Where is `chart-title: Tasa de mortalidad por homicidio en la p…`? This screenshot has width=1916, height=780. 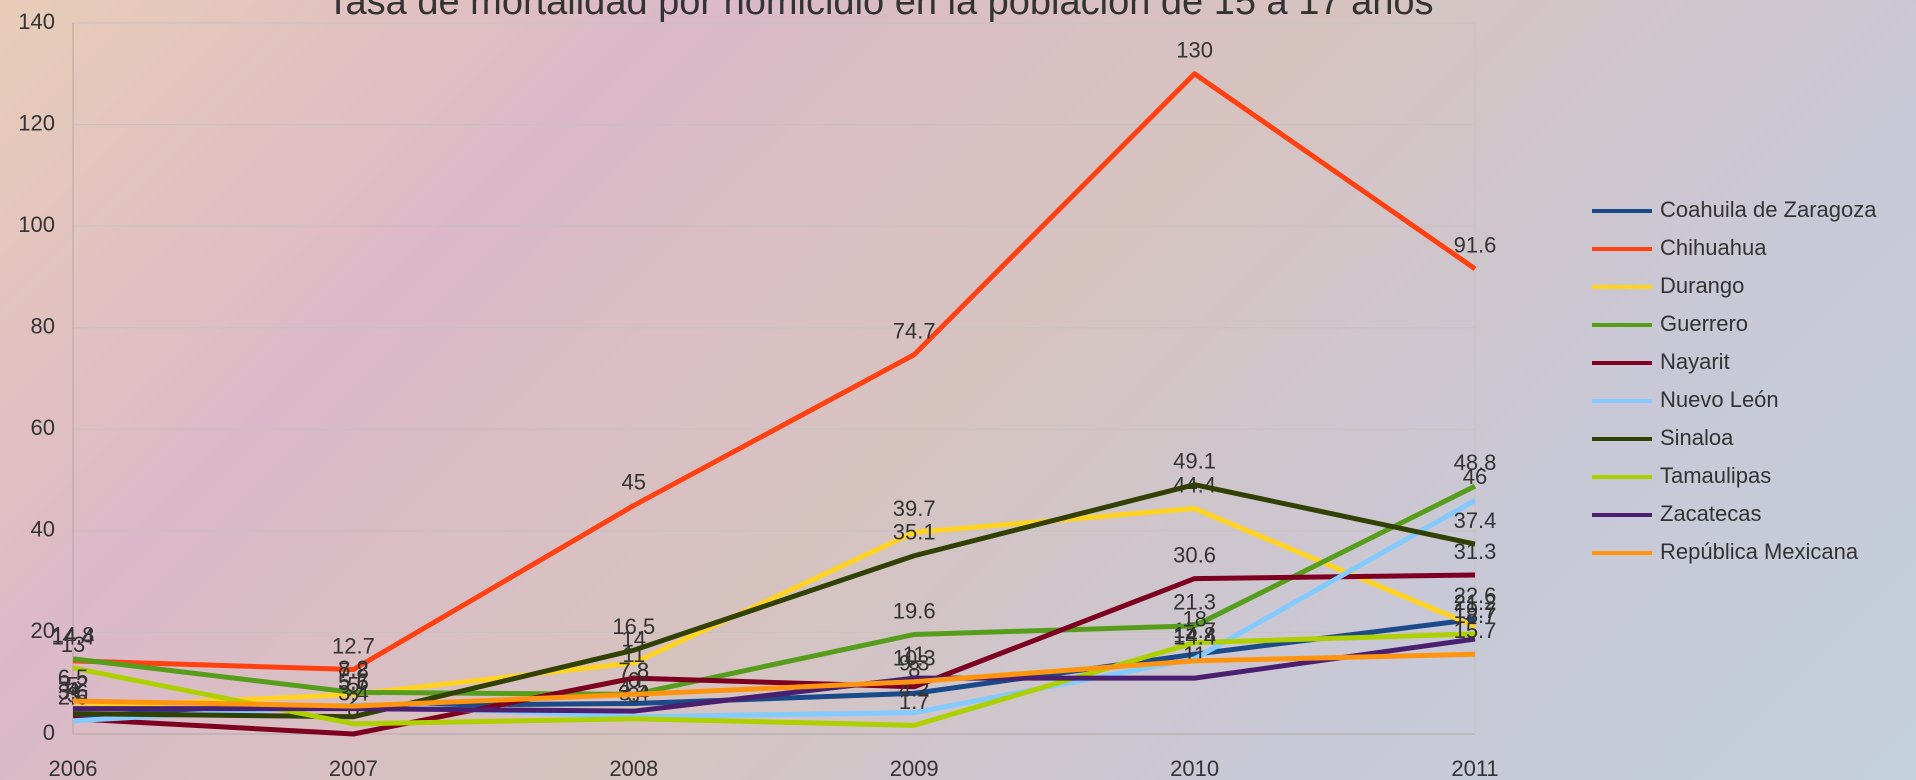
chart-title: Tasa de mortalidad por homicidio en la p… is located at coordinates (880, 11).